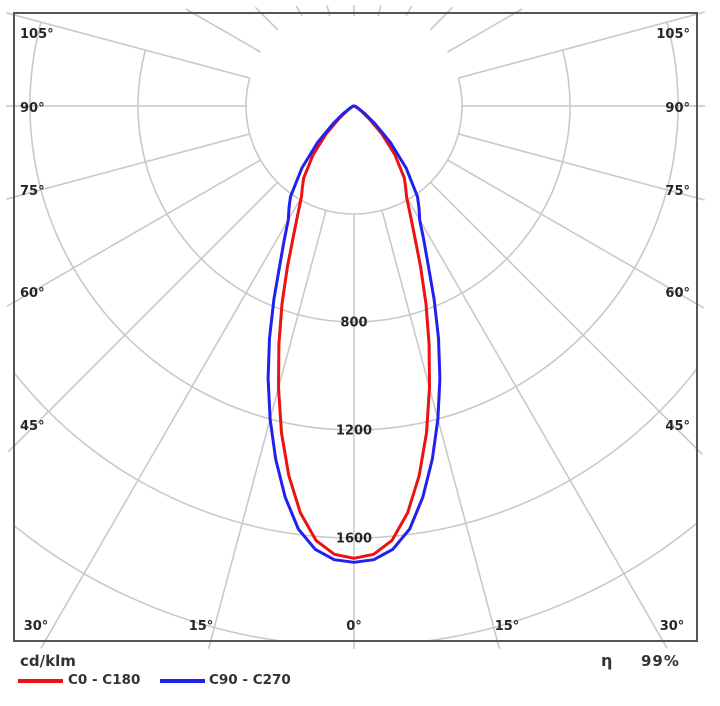 This screenshot has width=720, height=706. Describe the element at coordinates (353, 323) in the screenshot. I see `svg-text: 800` at that location.